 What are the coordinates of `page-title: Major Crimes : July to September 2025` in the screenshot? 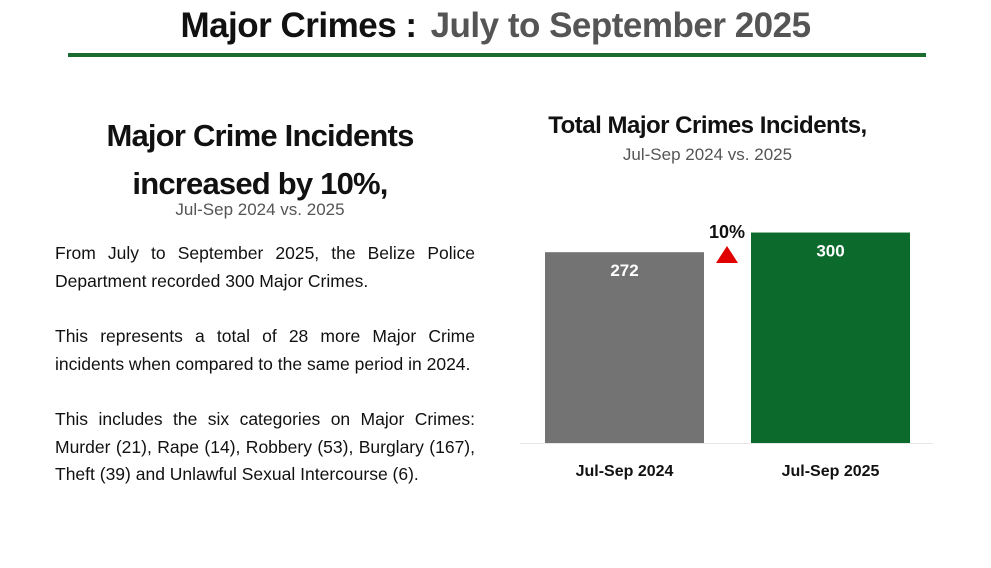 It's located at (495, 26).